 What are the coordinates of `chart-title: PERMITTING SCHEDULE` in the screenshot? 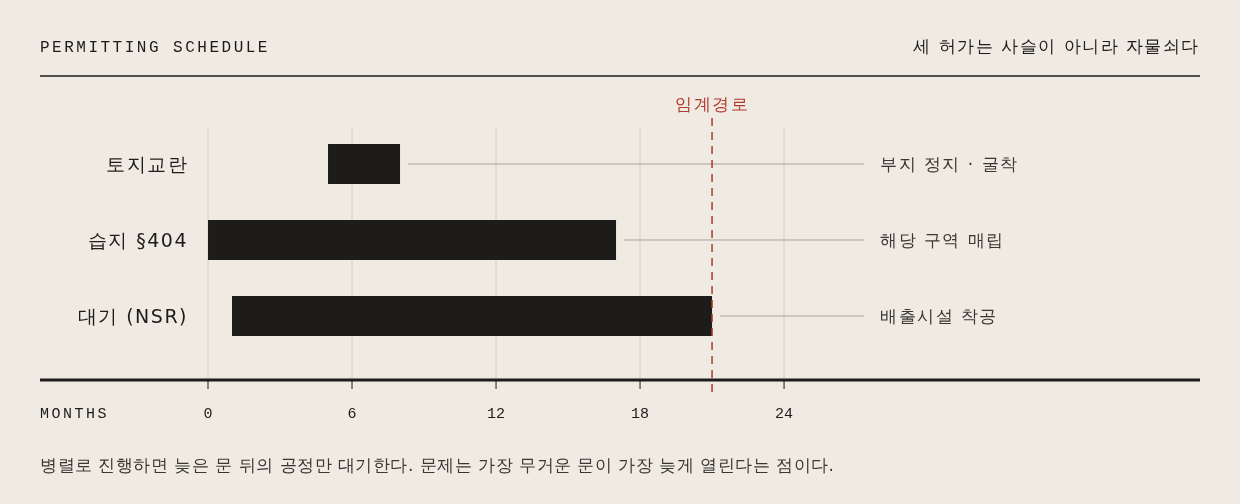 It's located at (155, 48).